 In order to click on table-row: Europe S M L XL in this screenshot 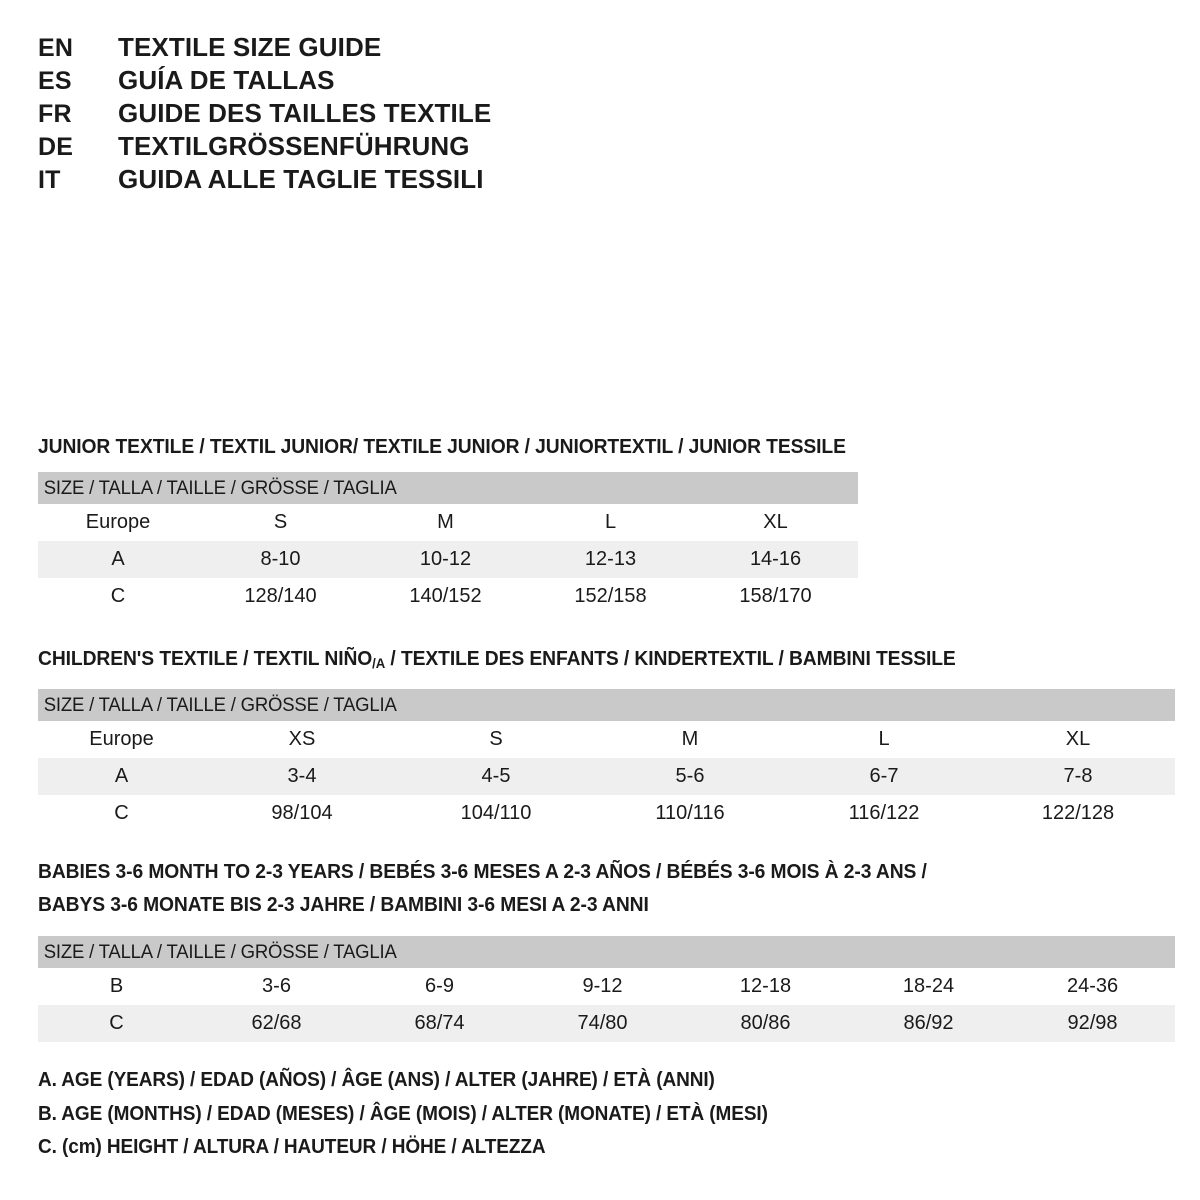, I will do `click(448, 522)`.